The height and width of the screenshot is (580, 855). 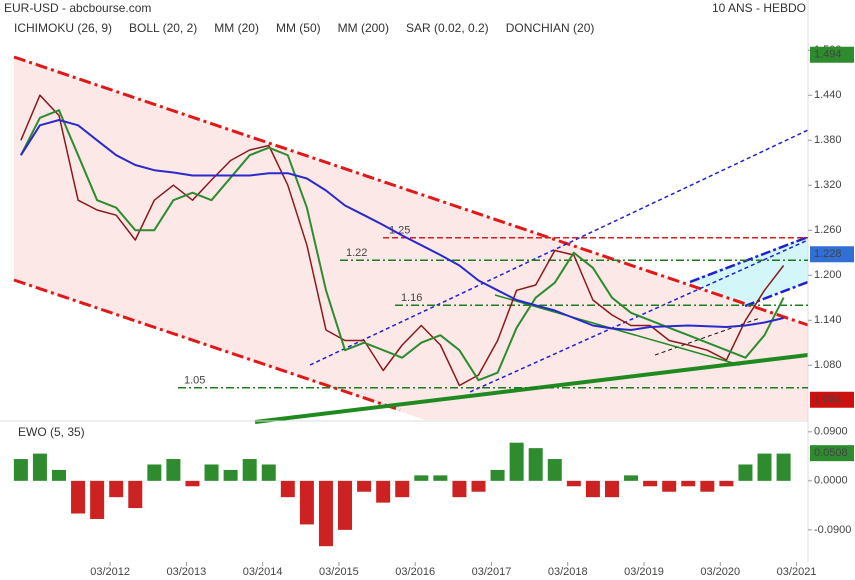 I want to click on x-tick-label: 03/2015, so click(x=339, y=572).